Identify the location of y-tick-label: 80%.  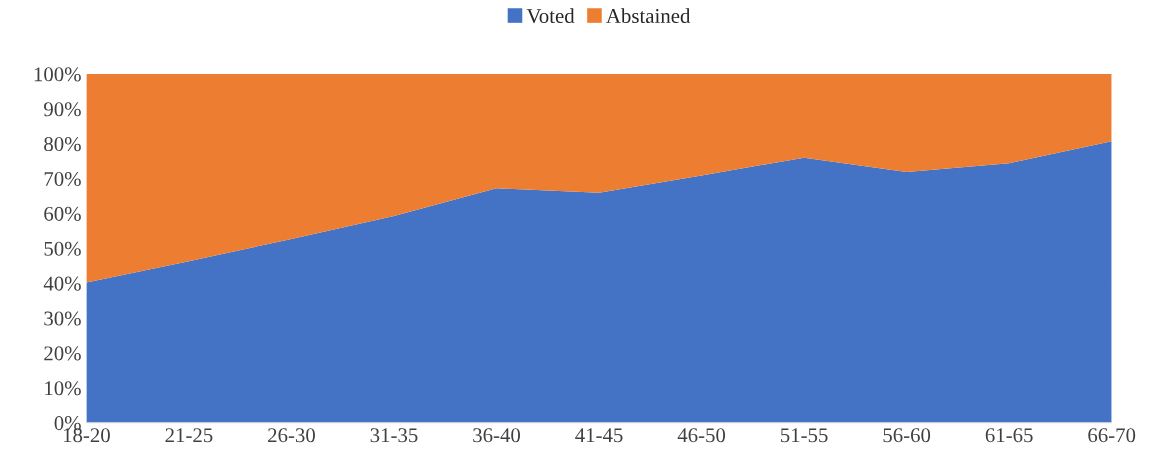
(62, 144).